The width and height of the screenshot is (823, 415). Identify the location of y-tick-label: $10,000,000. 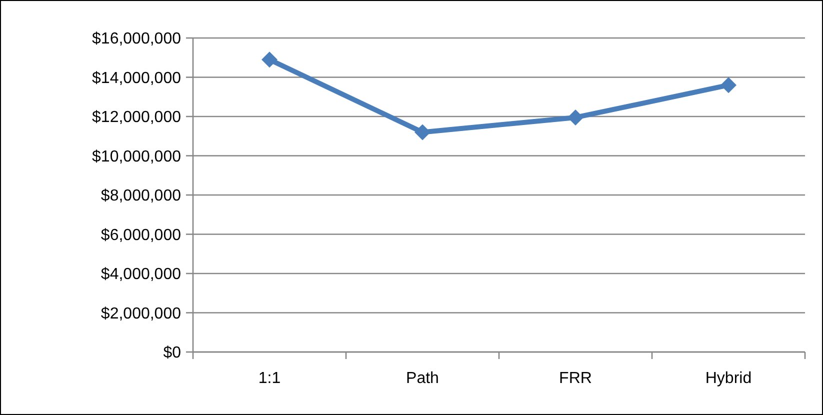
(137, 157).